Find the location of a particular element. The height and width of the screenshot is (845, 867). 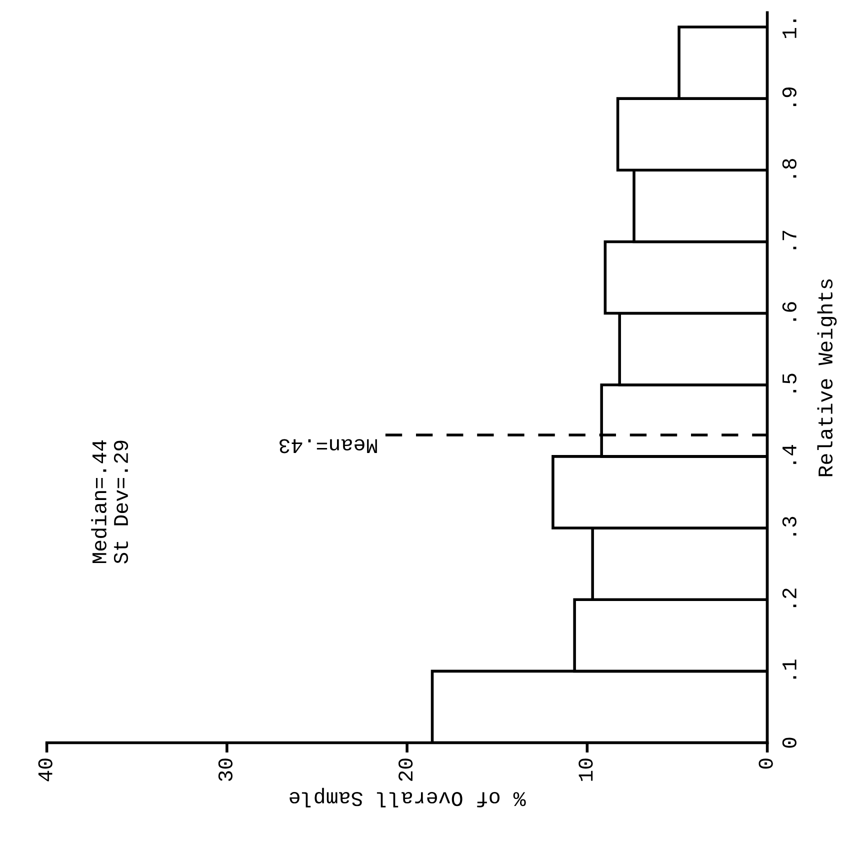

y-tick-label: .4 is located at coordinates (789, 454).